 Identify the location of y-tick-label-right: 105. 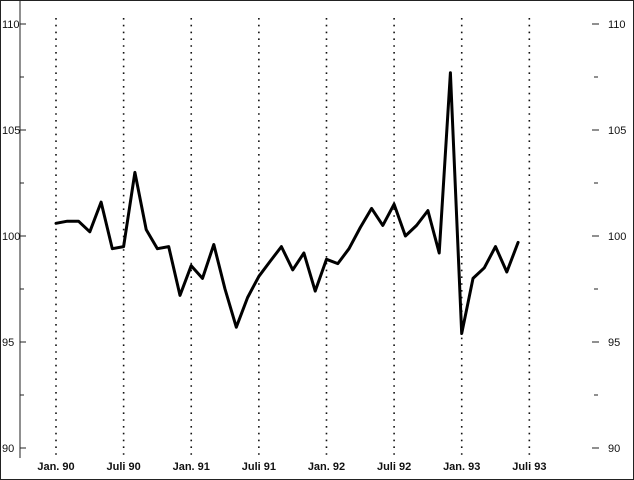
(617, 131).